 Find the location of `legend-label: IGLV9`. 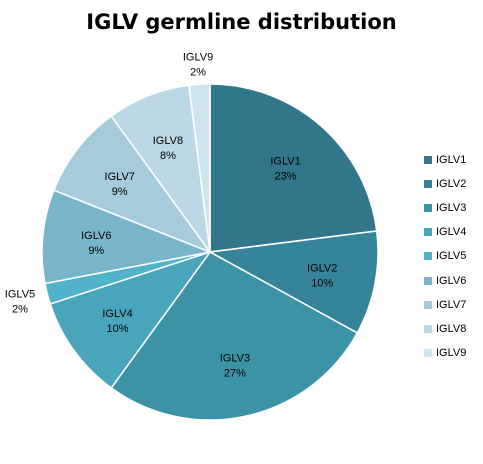

legend-label: IGLV9 is located at coordinates (451, 352).